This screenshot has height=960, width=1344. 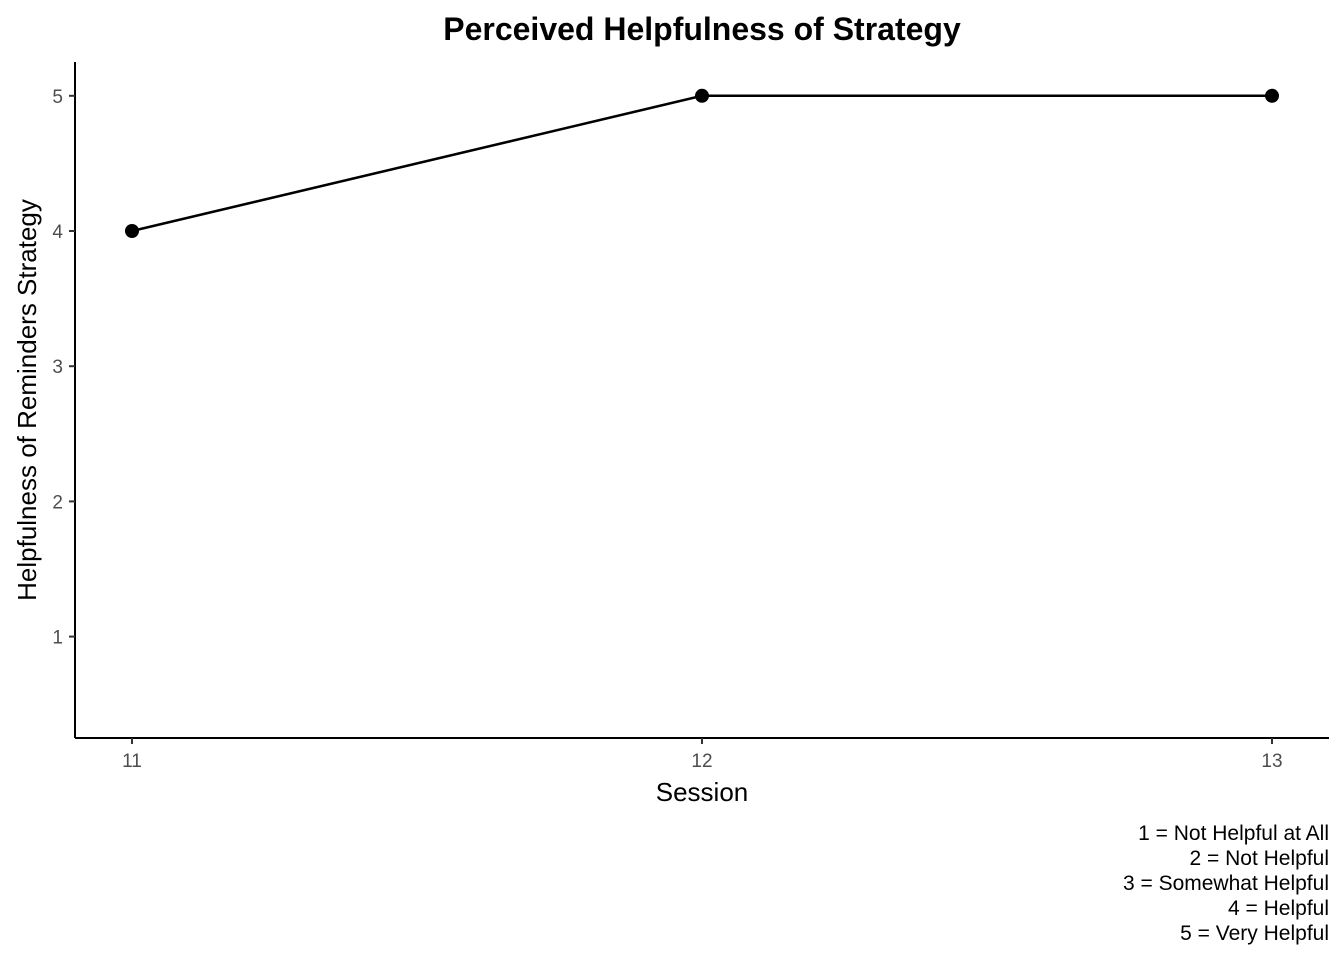 What do you see at coordinates (27, 400) in the screenshot?
I see `y-axis-title: Helpfulness of Reminders Strategy` at bounding box center [27, 400].